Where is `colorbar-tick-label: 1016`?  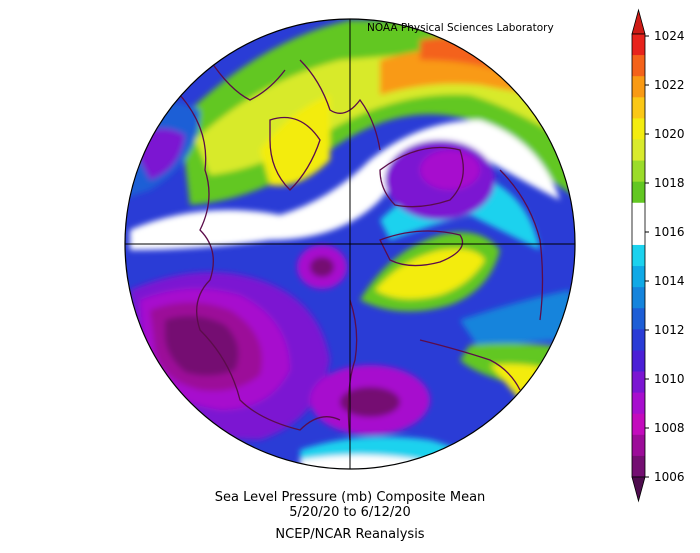 colorbar-tick-label: 1016 is located at coordinates (669, 232).